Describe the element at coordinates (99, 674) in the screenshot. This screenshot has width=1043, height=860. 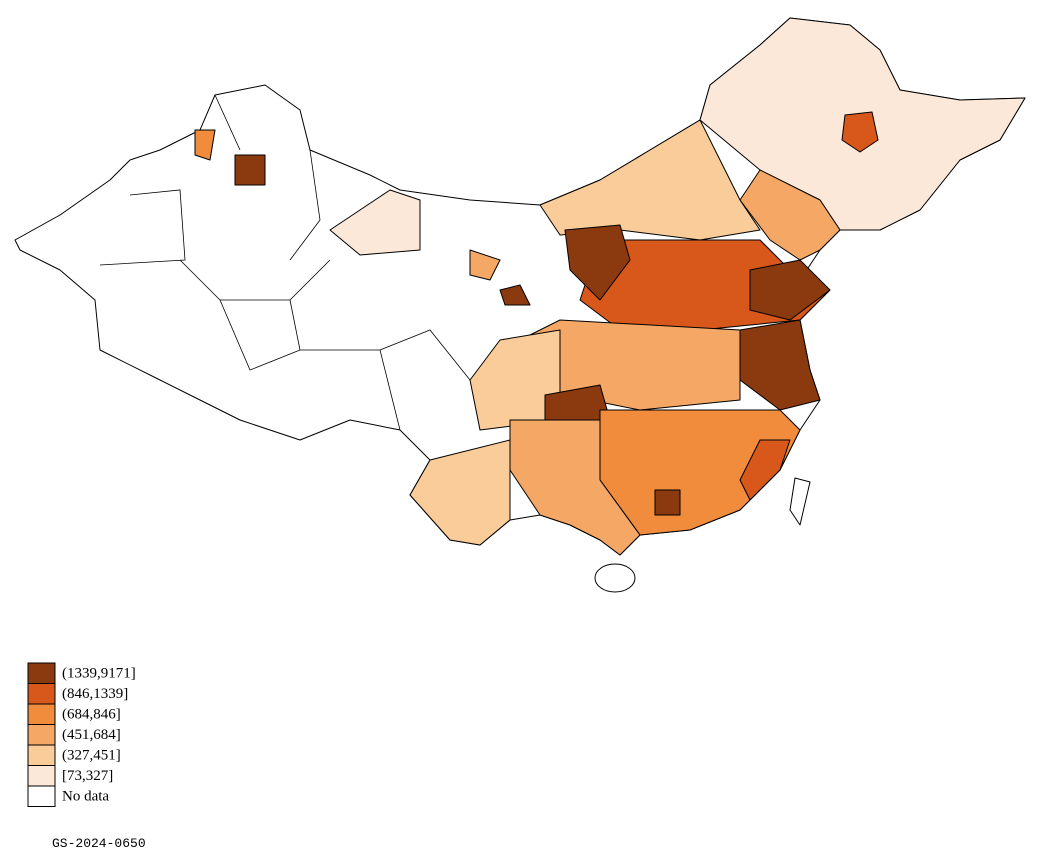
I see `legend-label: (1339,9171]` at that location.